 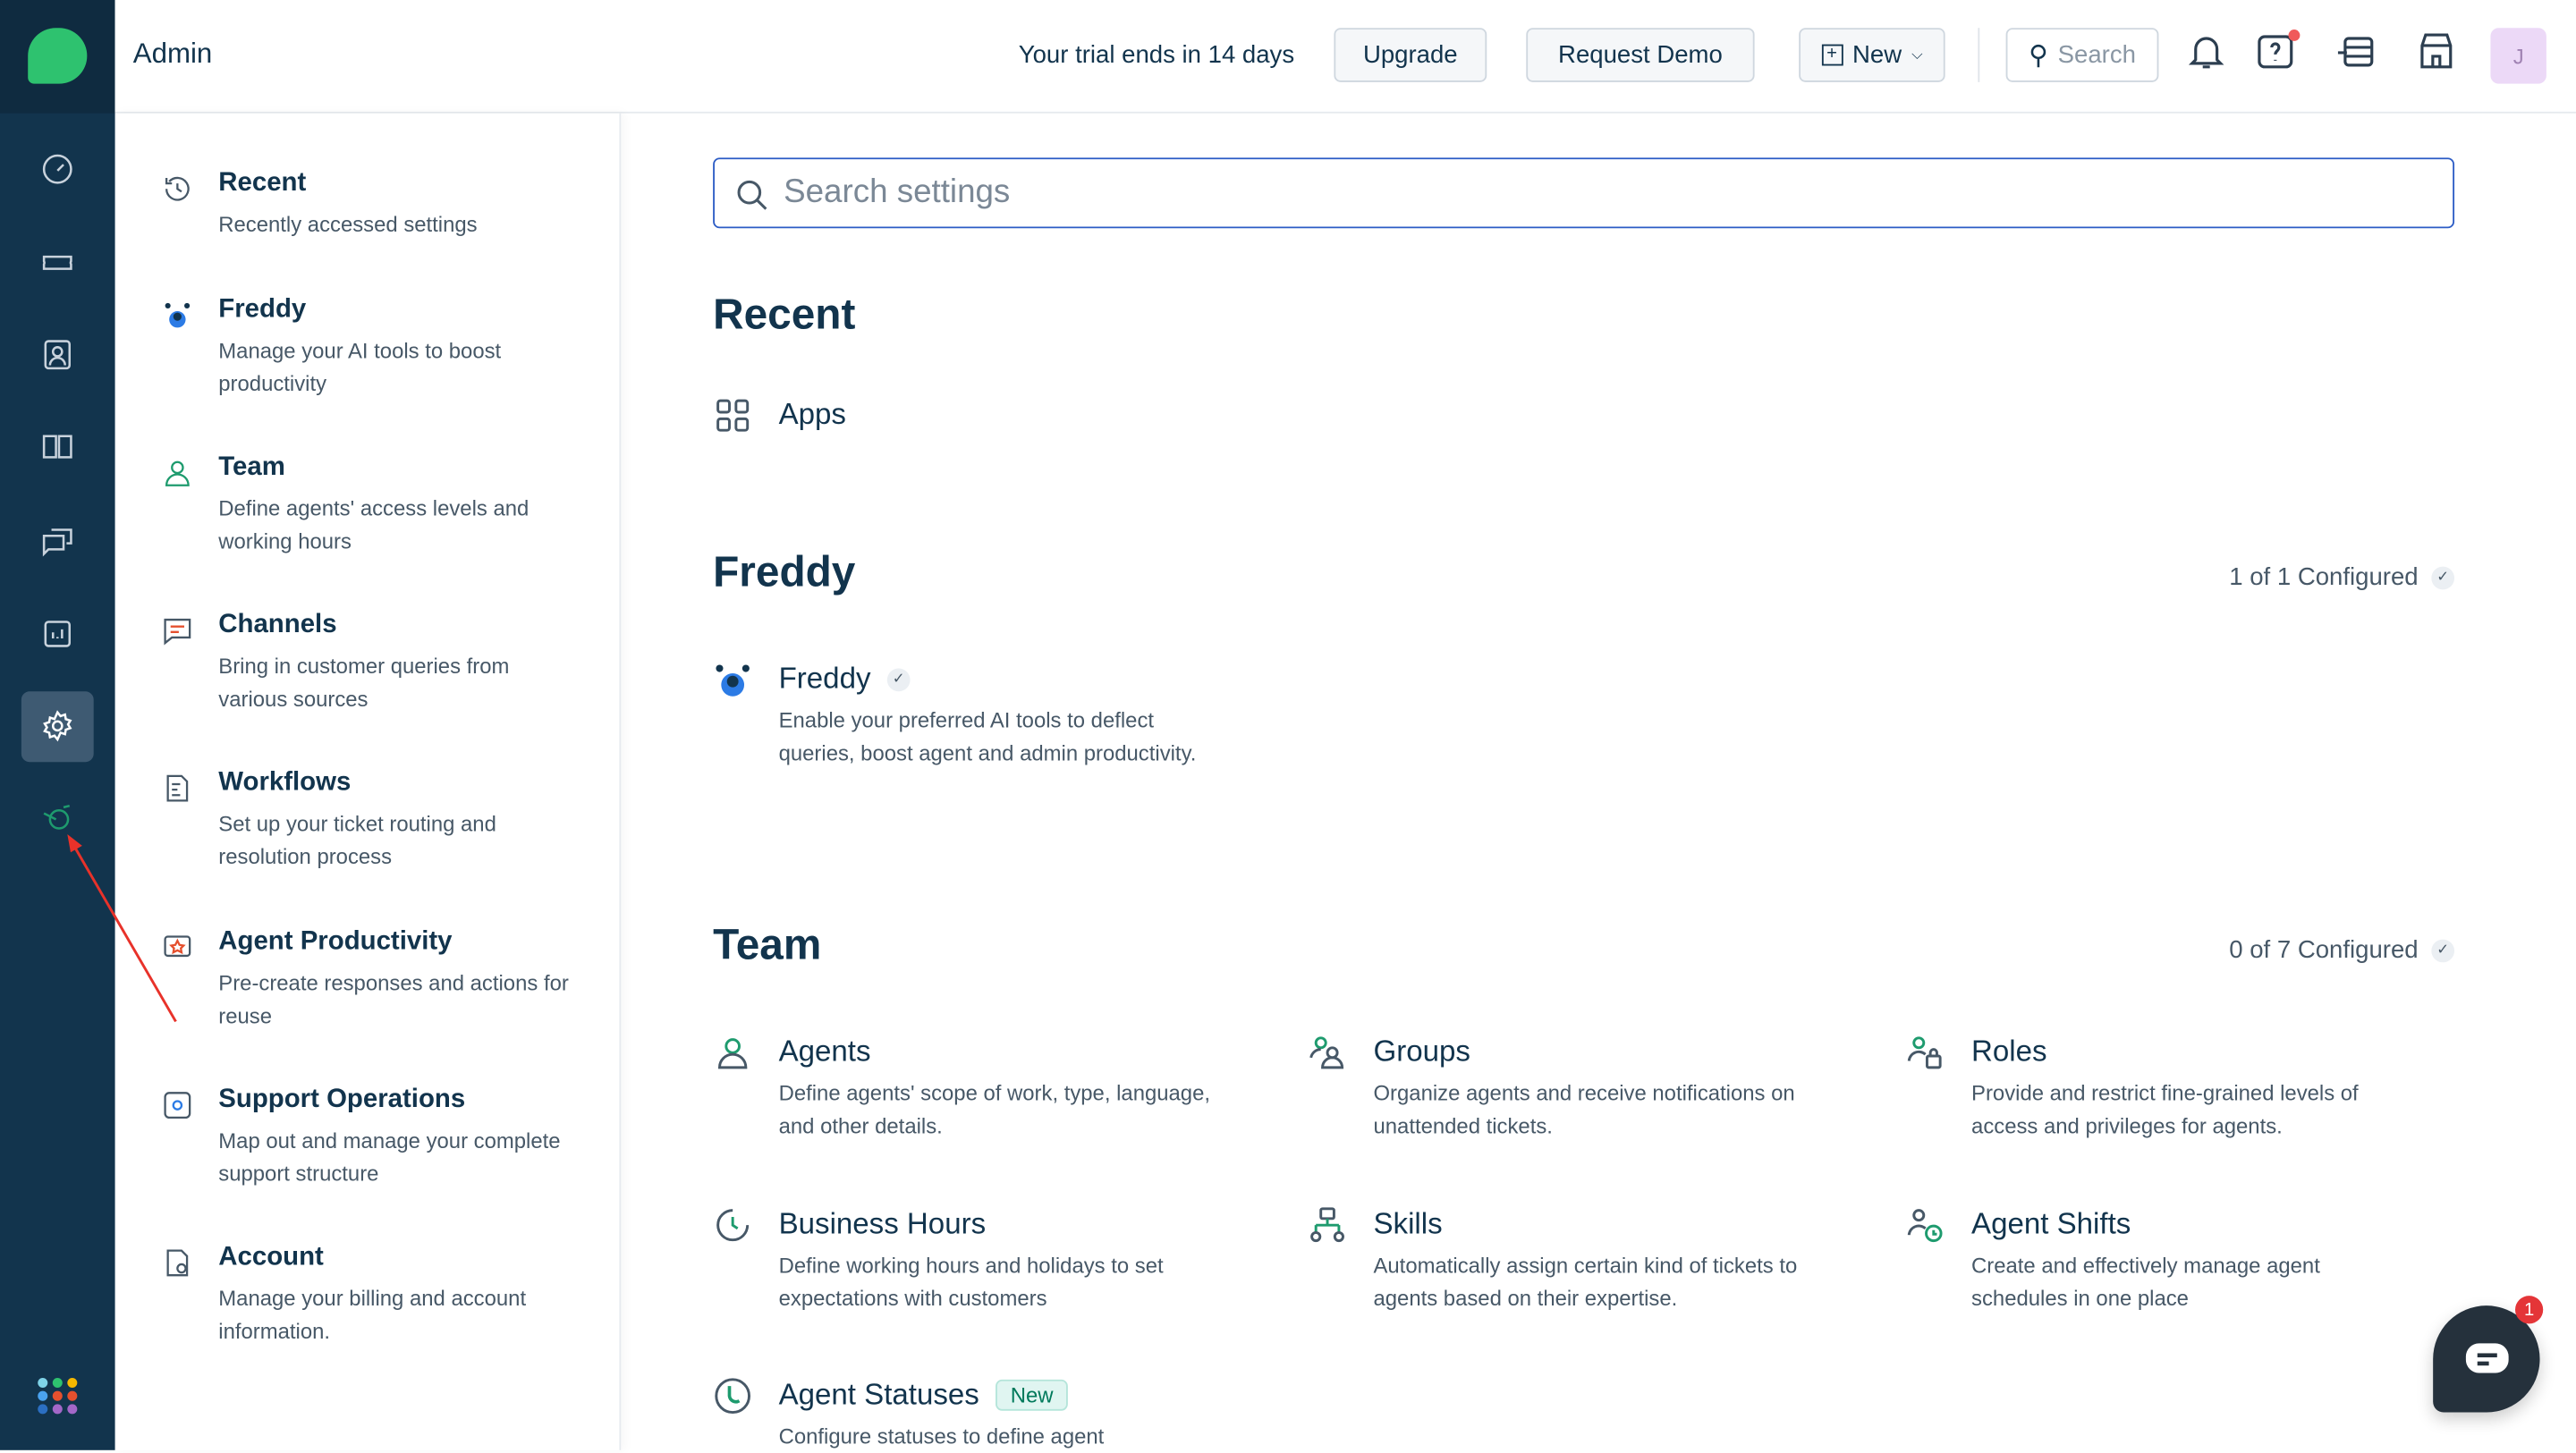 What do you see at coordinates (882, 1223) in the screenshot?
I see `settings-item-title: Business Hours` at bounding box center [882, 1223].